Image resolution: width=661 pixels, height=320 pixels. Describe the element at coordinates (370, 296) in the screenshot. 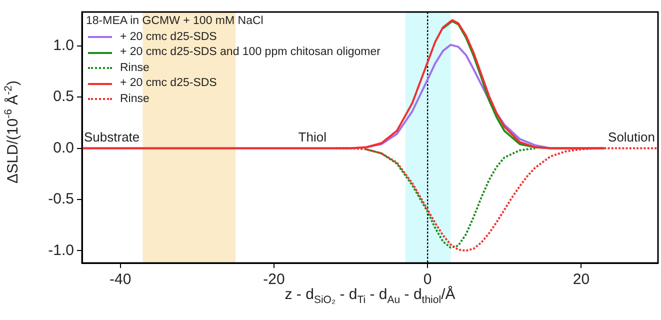

I see `text: z - d$_{SiO₂}$ - d$_{Ti}$ - d$_{Au}$ - d$_{thiol}$/Å` at that location.